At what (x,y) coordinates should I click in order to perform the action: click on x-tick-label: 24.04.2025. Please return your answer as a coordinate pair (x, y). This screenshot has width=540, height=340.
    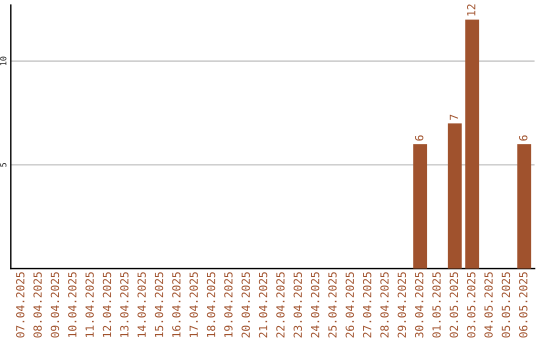
    Looking at the image, I should click on (315, 305).